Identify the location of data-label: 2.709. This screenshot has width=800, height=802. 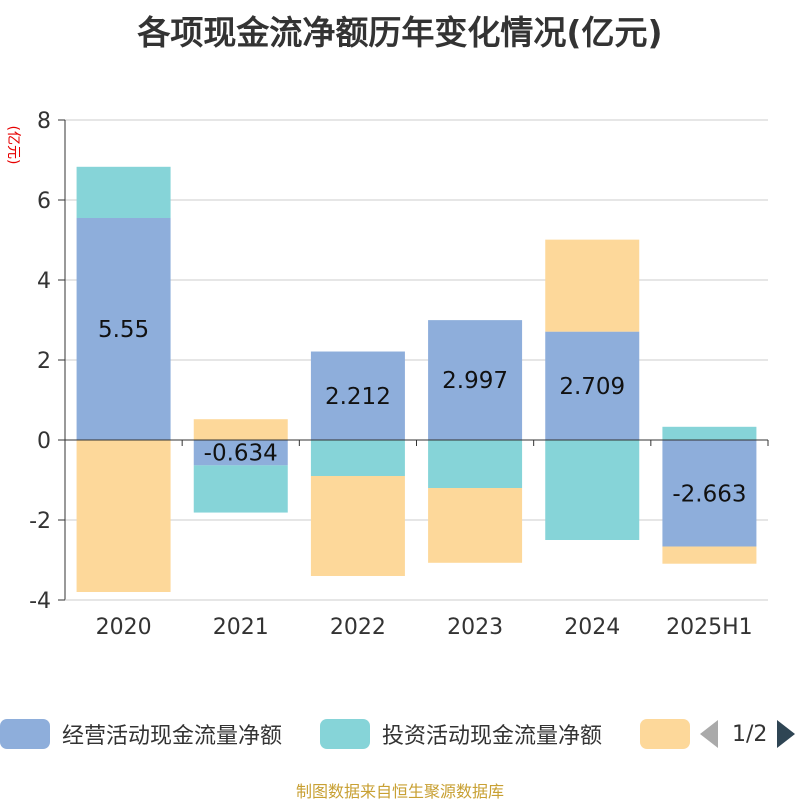
(592, 387).